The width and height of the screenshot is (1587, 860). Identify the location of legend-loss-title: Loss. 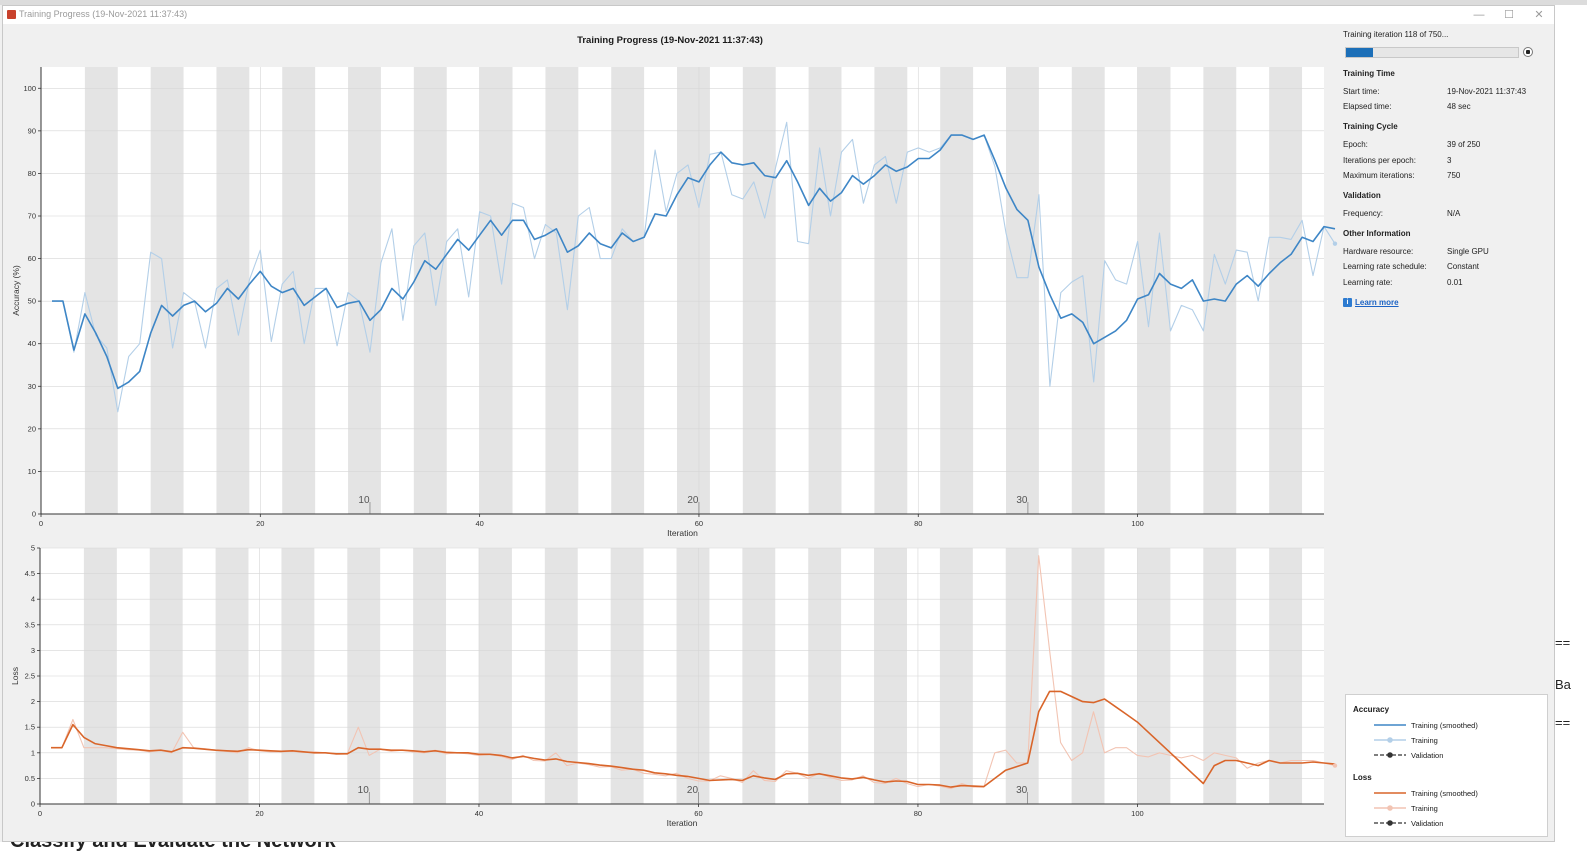
(1362, 777).